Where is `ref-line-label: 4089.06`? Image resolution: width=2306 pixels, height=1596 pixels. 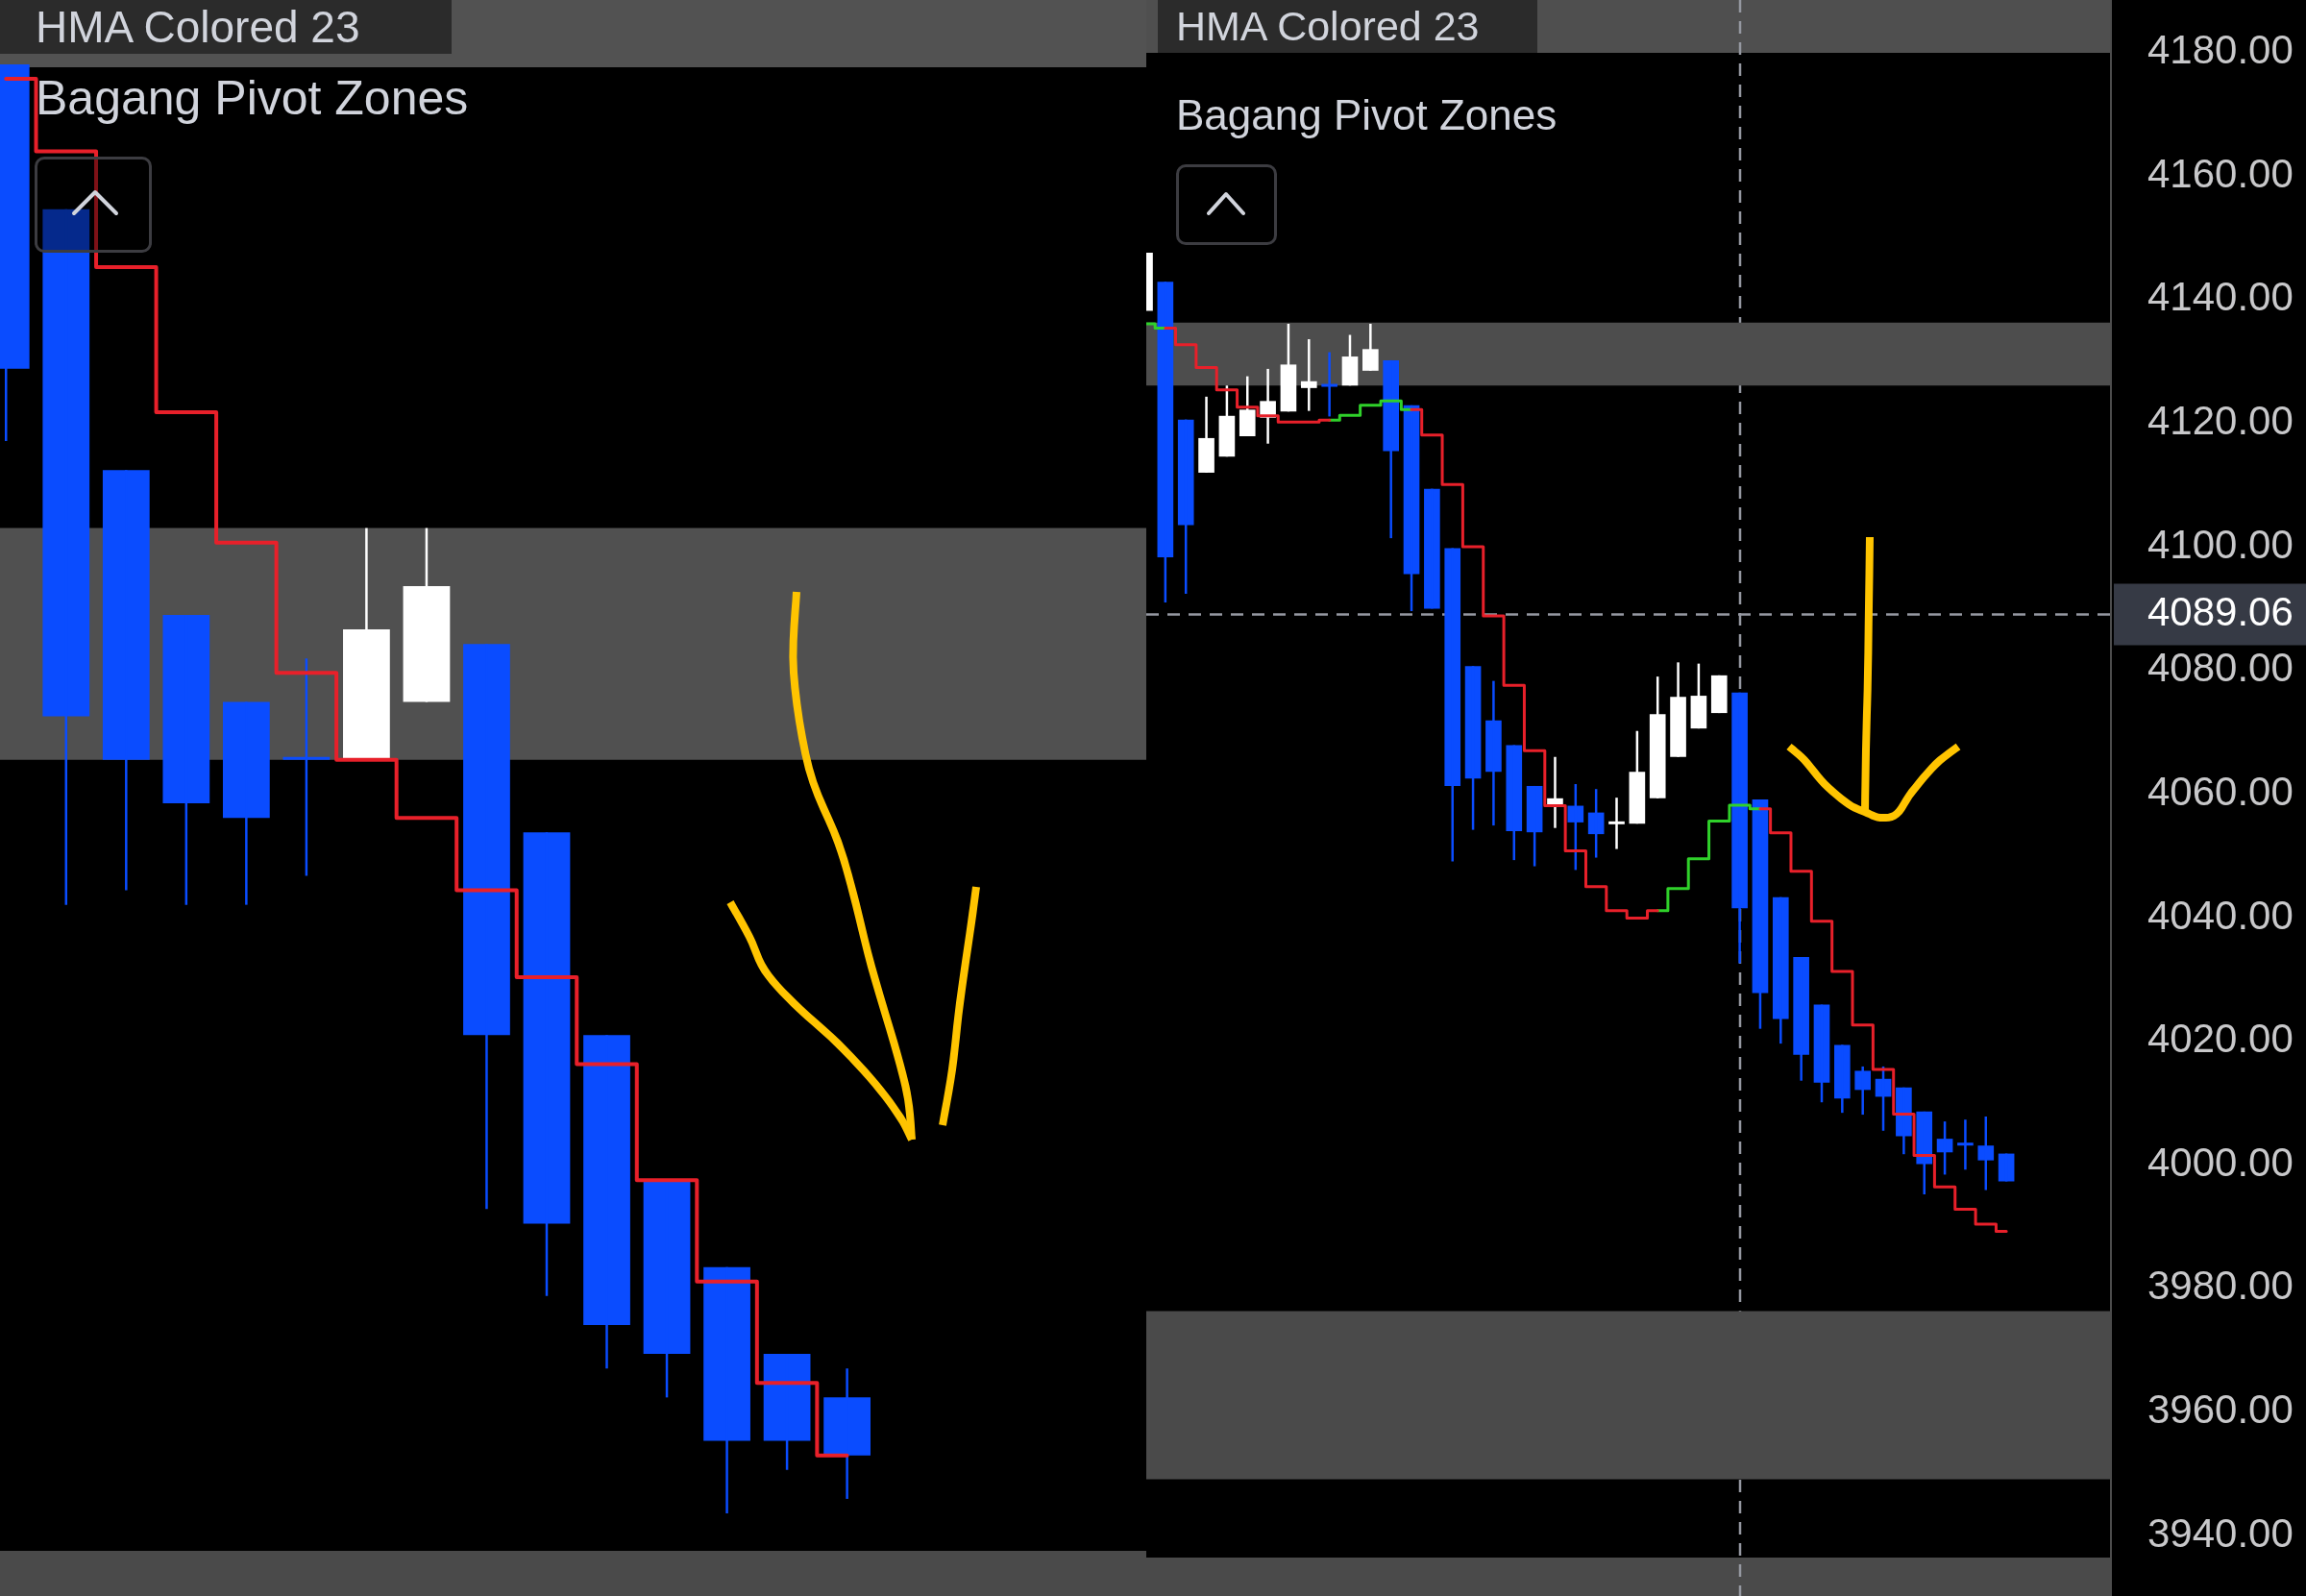
ref-line-label: 4089.06 is located at coordinates (2220, 612).